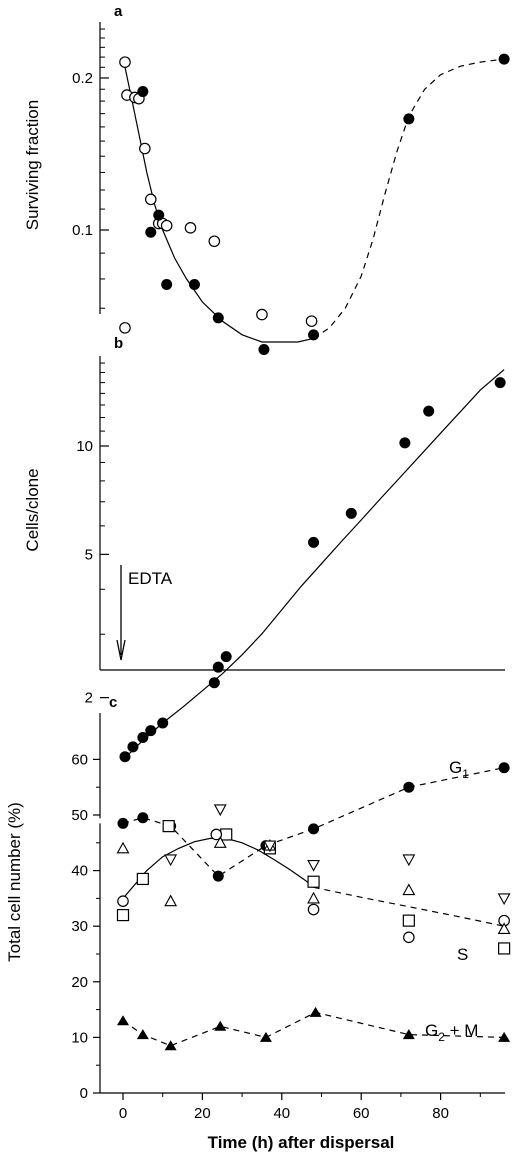  What do you see at coordinates (451, 1032) in the screenshot?
I see `g2m-label: G2 + M` at bounding box center [451, 1032].